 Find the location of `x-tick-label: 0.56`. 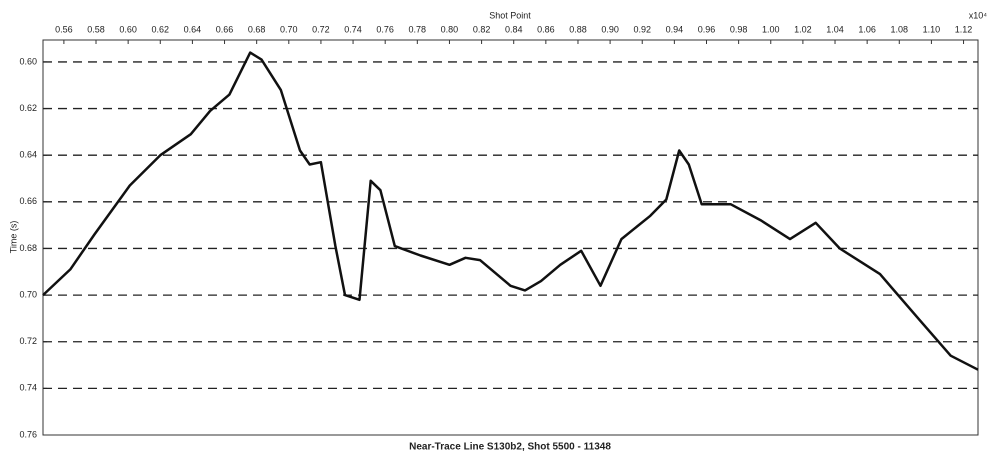

x-tick-label: 0.56 is located at coordinates (64, 29).